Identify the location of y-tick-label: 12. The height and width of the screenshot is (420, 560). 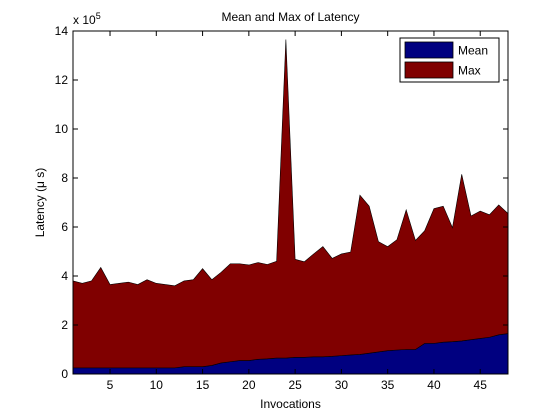
(62, 80).